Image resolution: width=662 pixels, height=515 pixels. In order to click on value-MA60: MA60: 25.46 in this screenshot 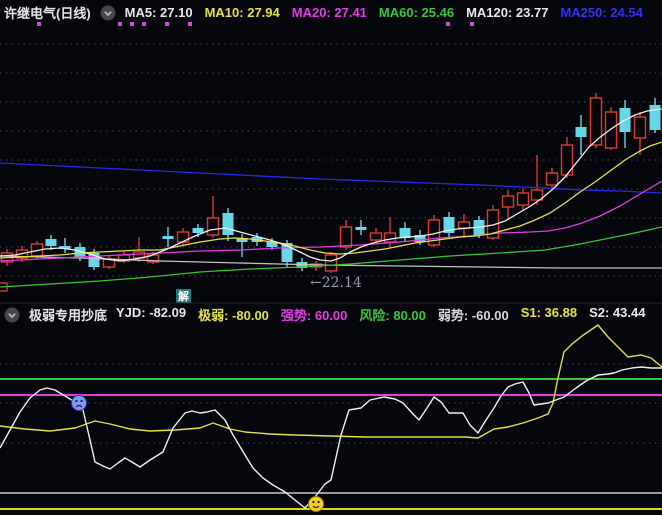, I will do `click(416, 12)`.